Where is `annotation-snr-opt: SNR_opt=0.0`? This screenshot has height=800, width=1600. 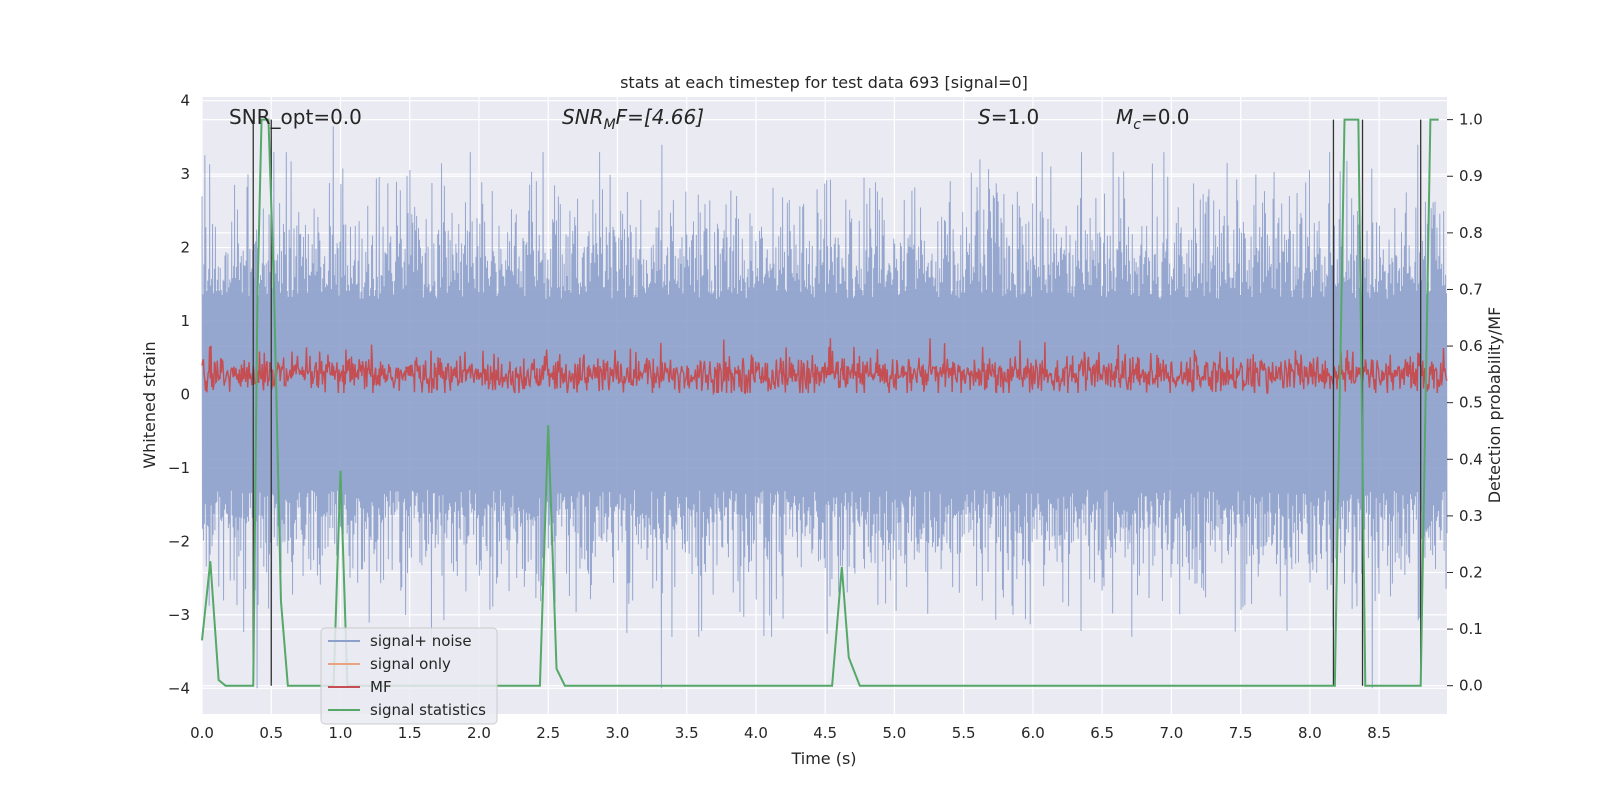 annotation-snr-opt: SNR_opt=0.0 is located at coordinates (295, 117).